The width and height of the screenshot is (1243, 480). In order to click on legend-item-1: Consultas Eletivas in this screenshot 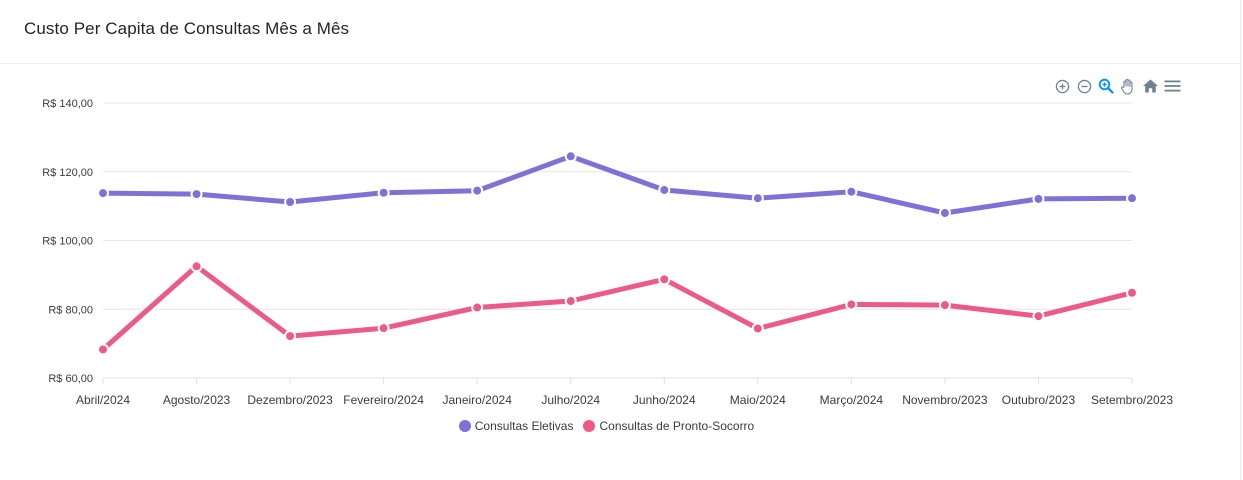, I will do `click(516, 426)`.